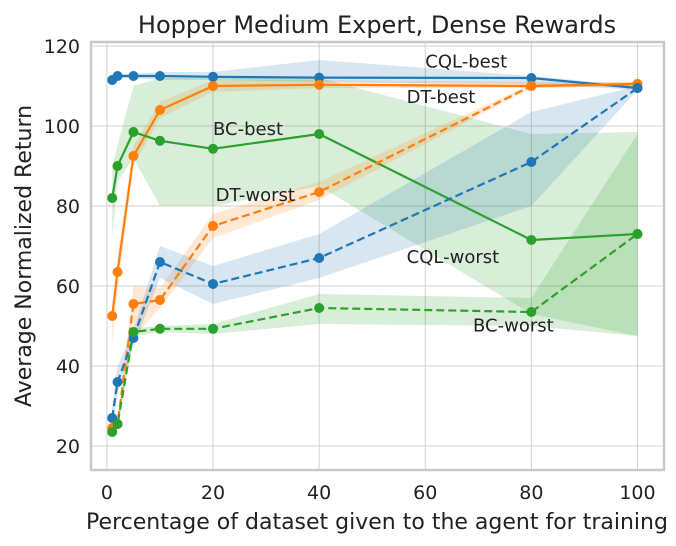  What do you see at coordinates (68, 447) in the screenshot?
I see `y-tick-label: 20` at bounding box center [68, 447].